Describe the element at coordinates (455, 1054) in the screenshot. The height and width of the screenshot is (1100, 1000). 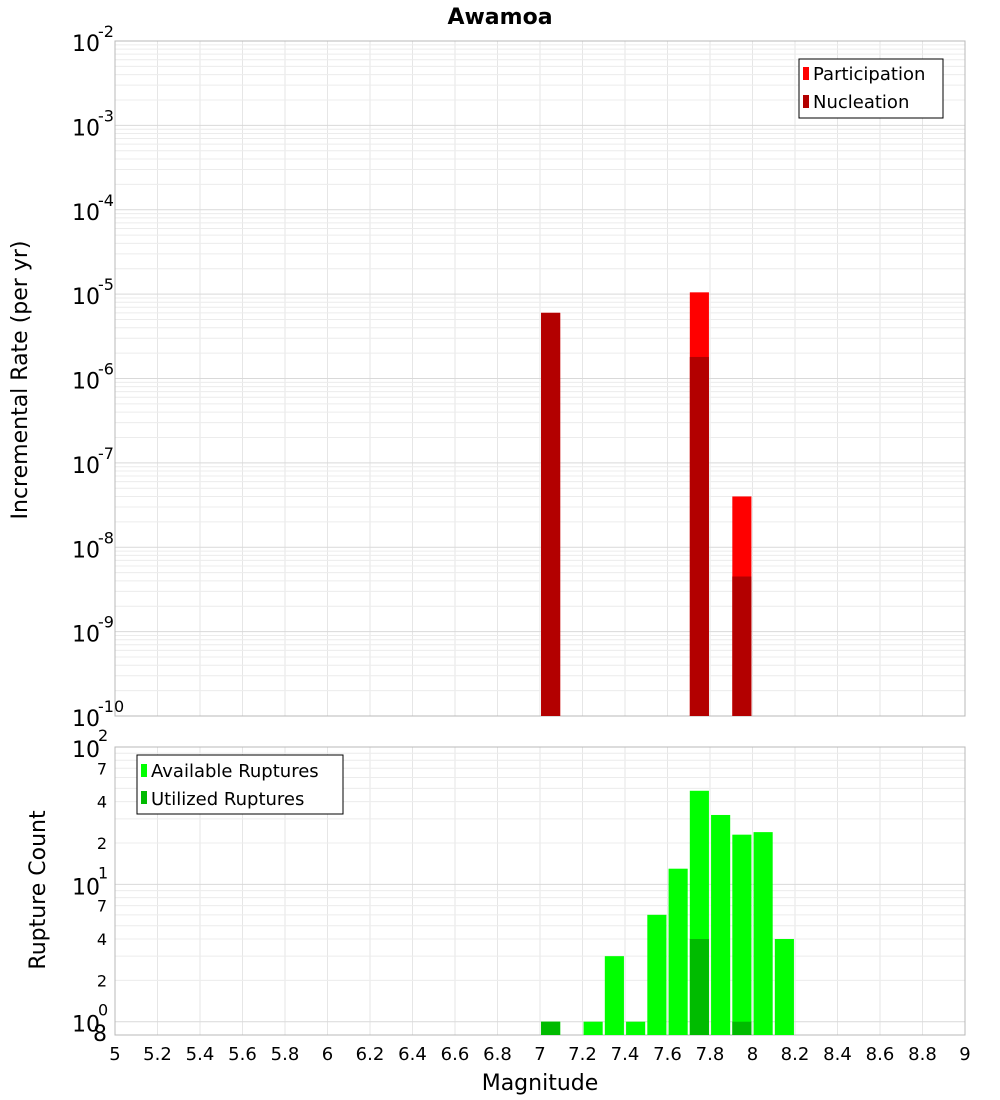
I see `x-tick-label: 6.6` at that location.